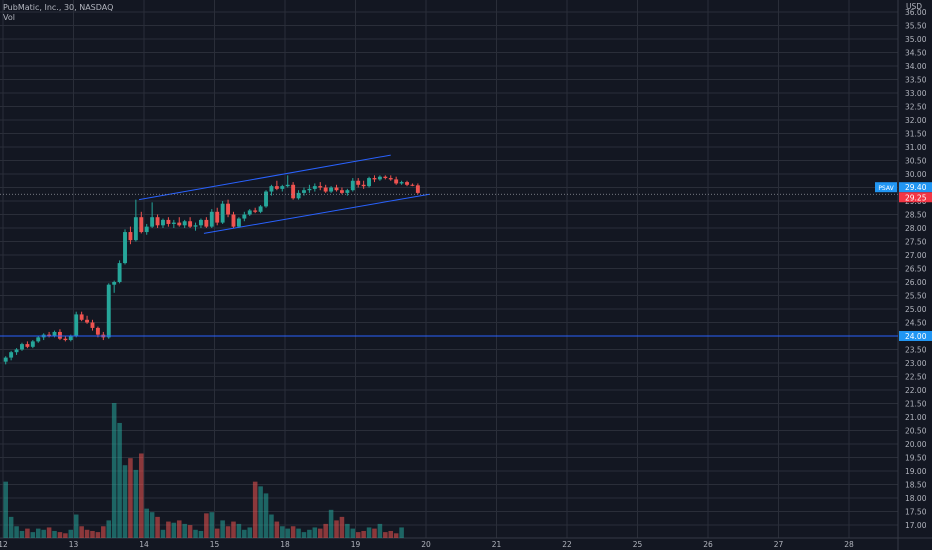 This screenshot has height=550, width=932. Describe the element at coordinates (916, 269) in the screenshot. I see `price-axis-tick-label: 26.50` at that location.